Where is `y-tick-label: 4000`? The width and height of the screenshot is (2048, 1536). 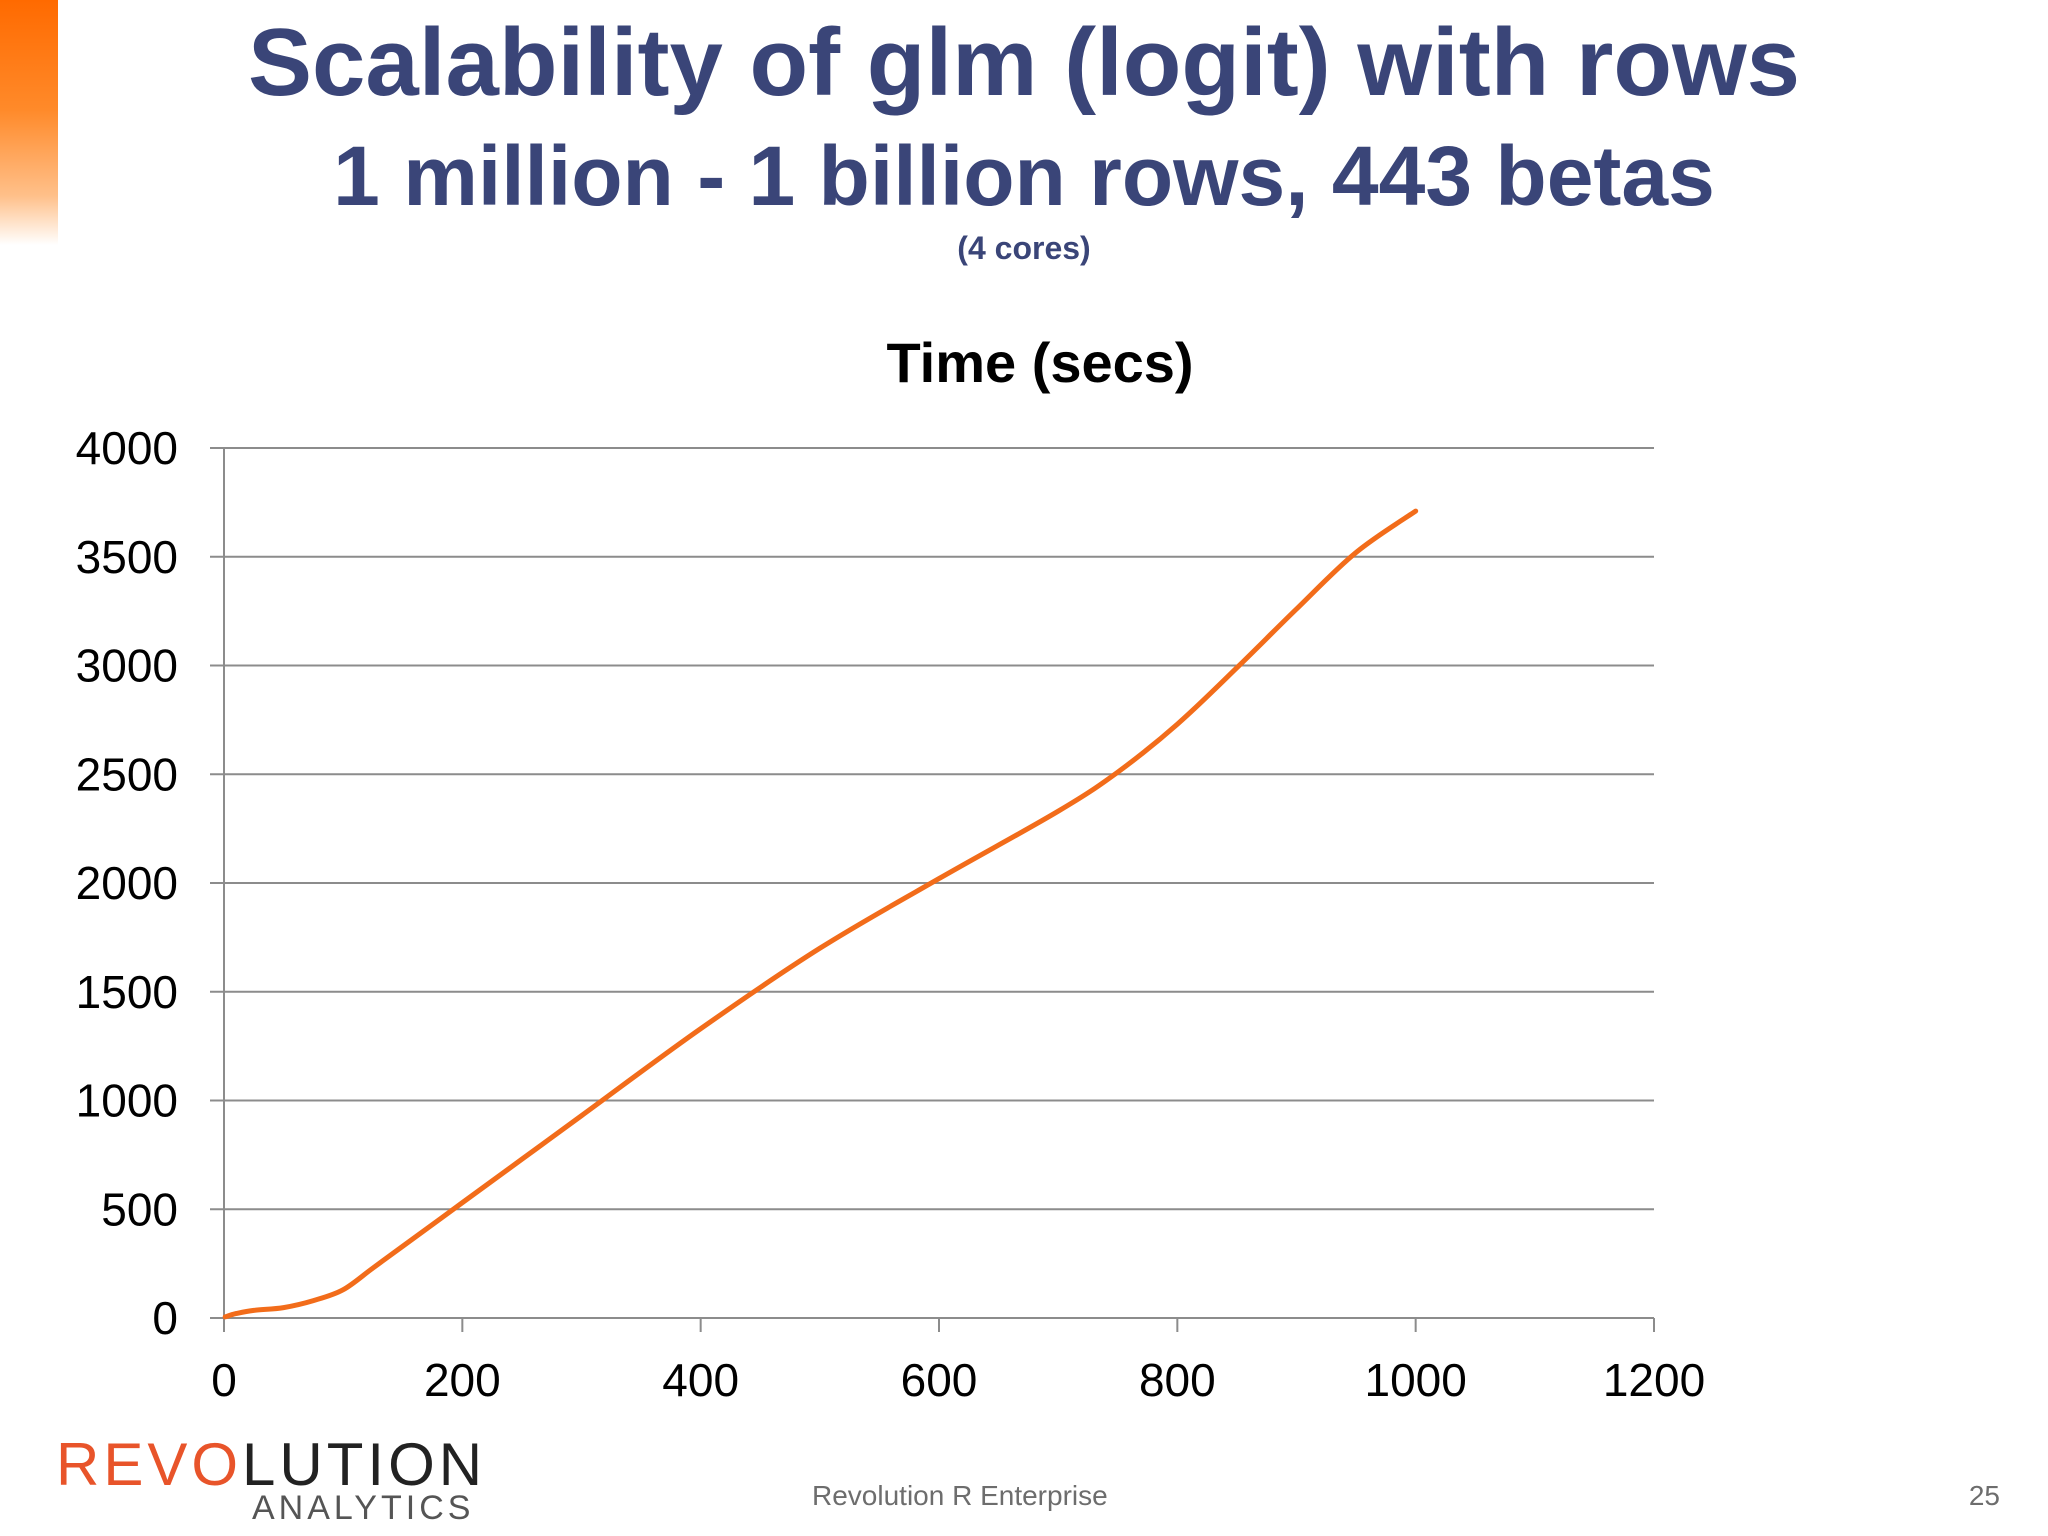
y-tick-label: 4000 is located at coordinates (127, 448).